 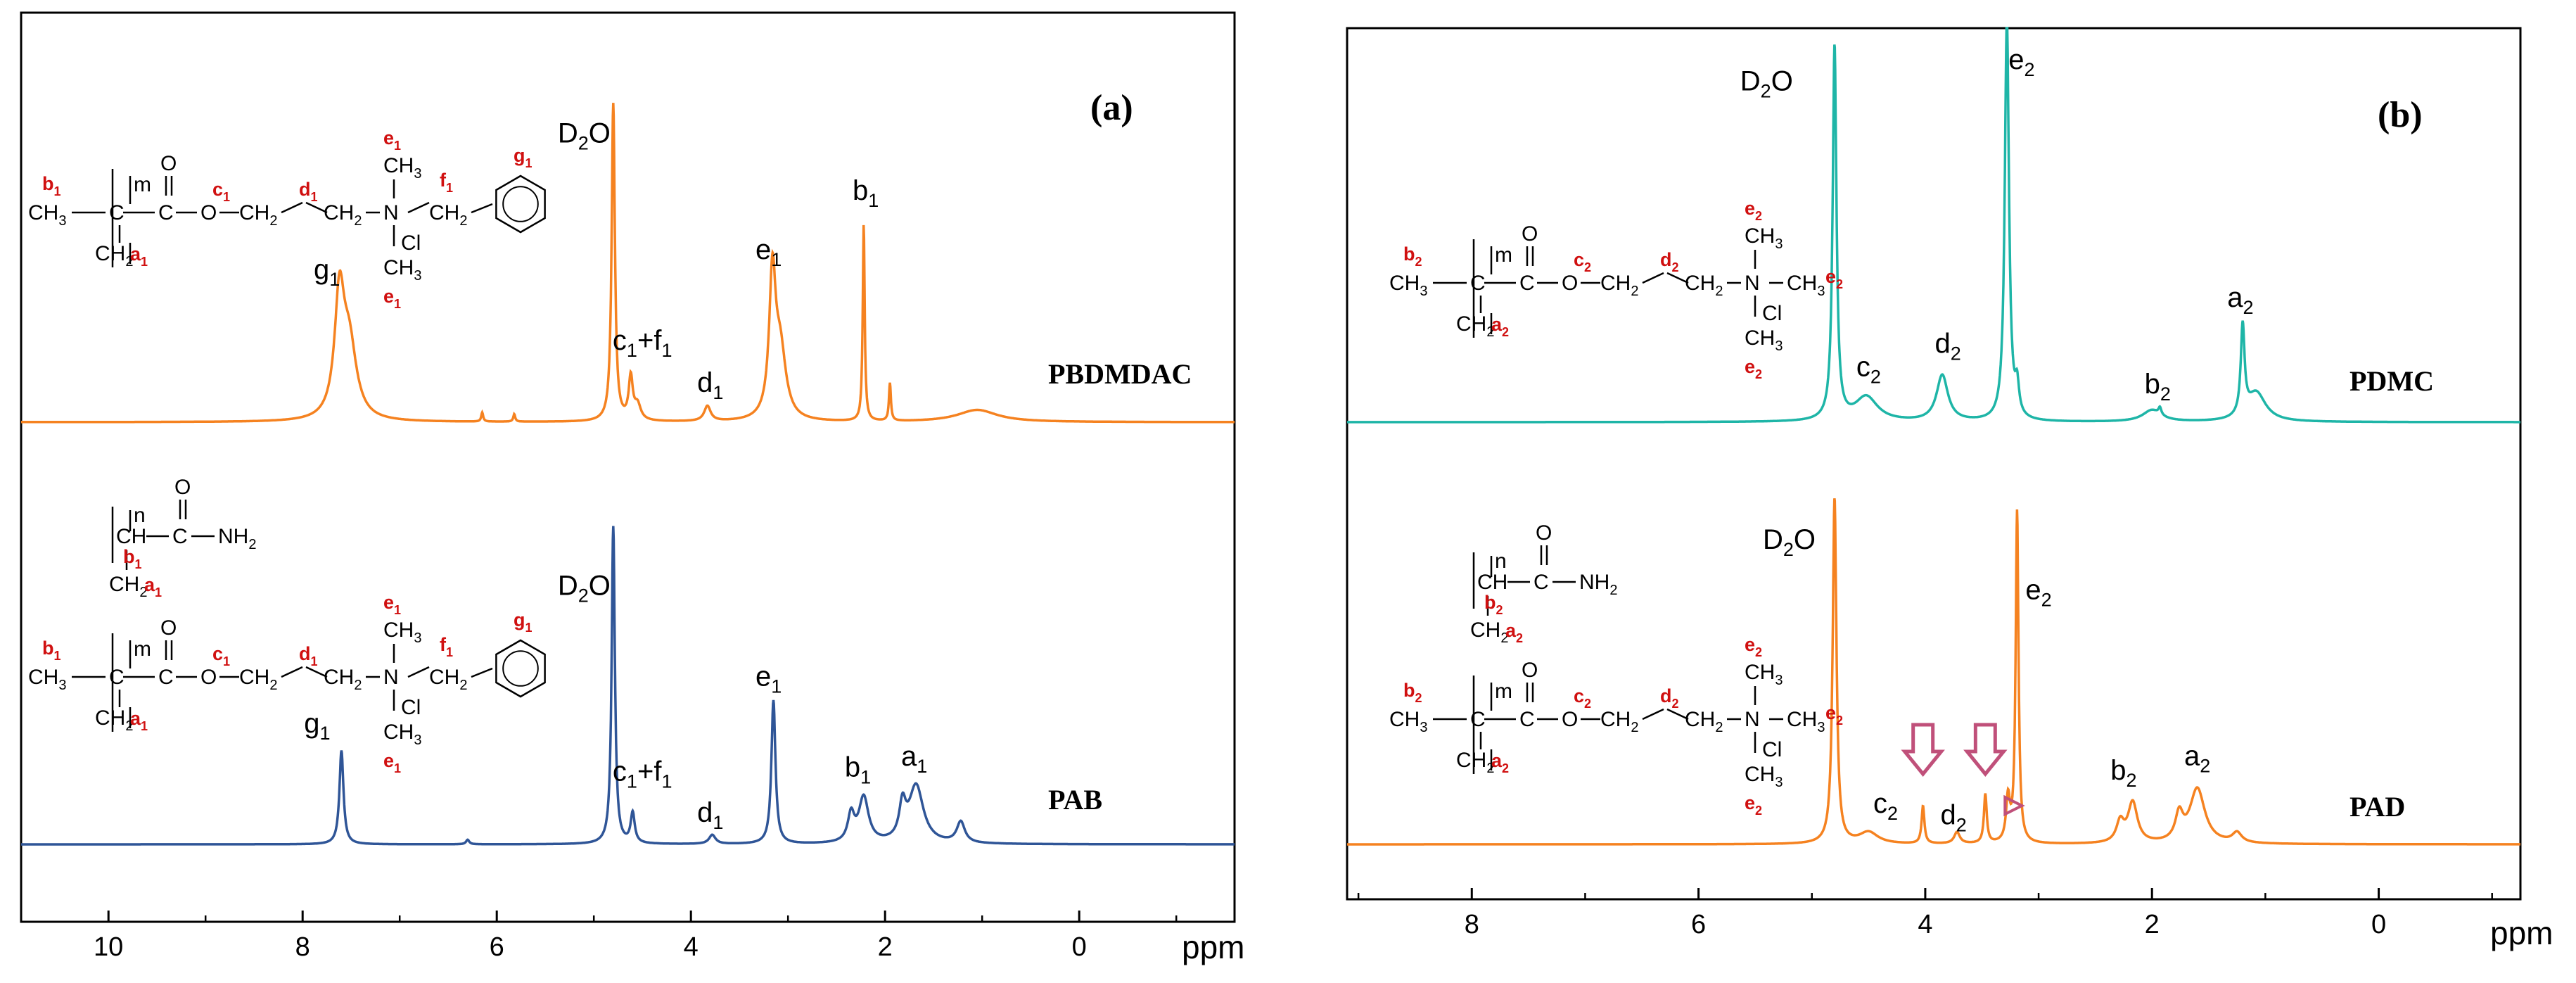 I want to click on structure-text: f1, so click(x=446, y=646).